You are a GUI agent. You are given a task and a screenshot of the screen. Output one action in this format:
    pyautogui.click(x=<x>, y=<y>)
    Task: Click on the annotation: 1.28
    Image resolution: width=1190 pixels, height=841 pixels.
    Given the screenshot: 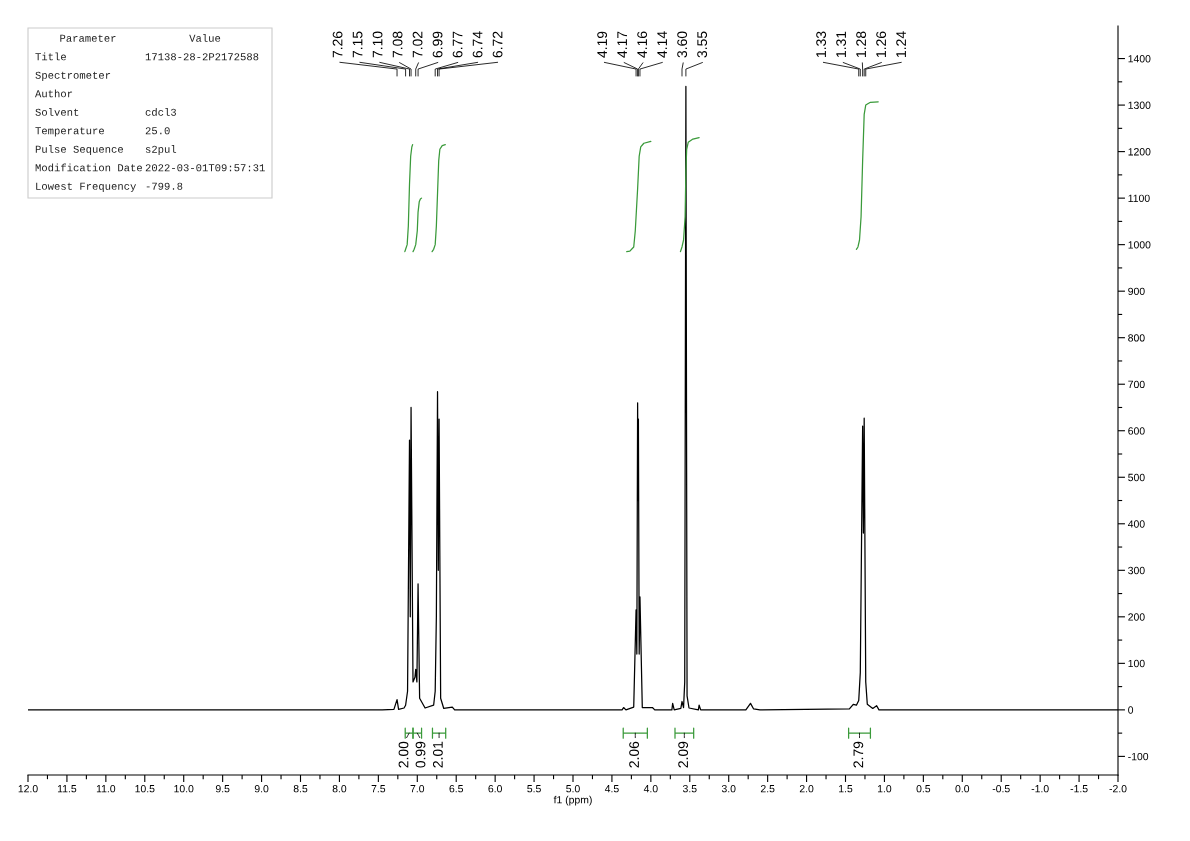 What is the action you would take?
    pyautogui.click(x=861, y=44)
    